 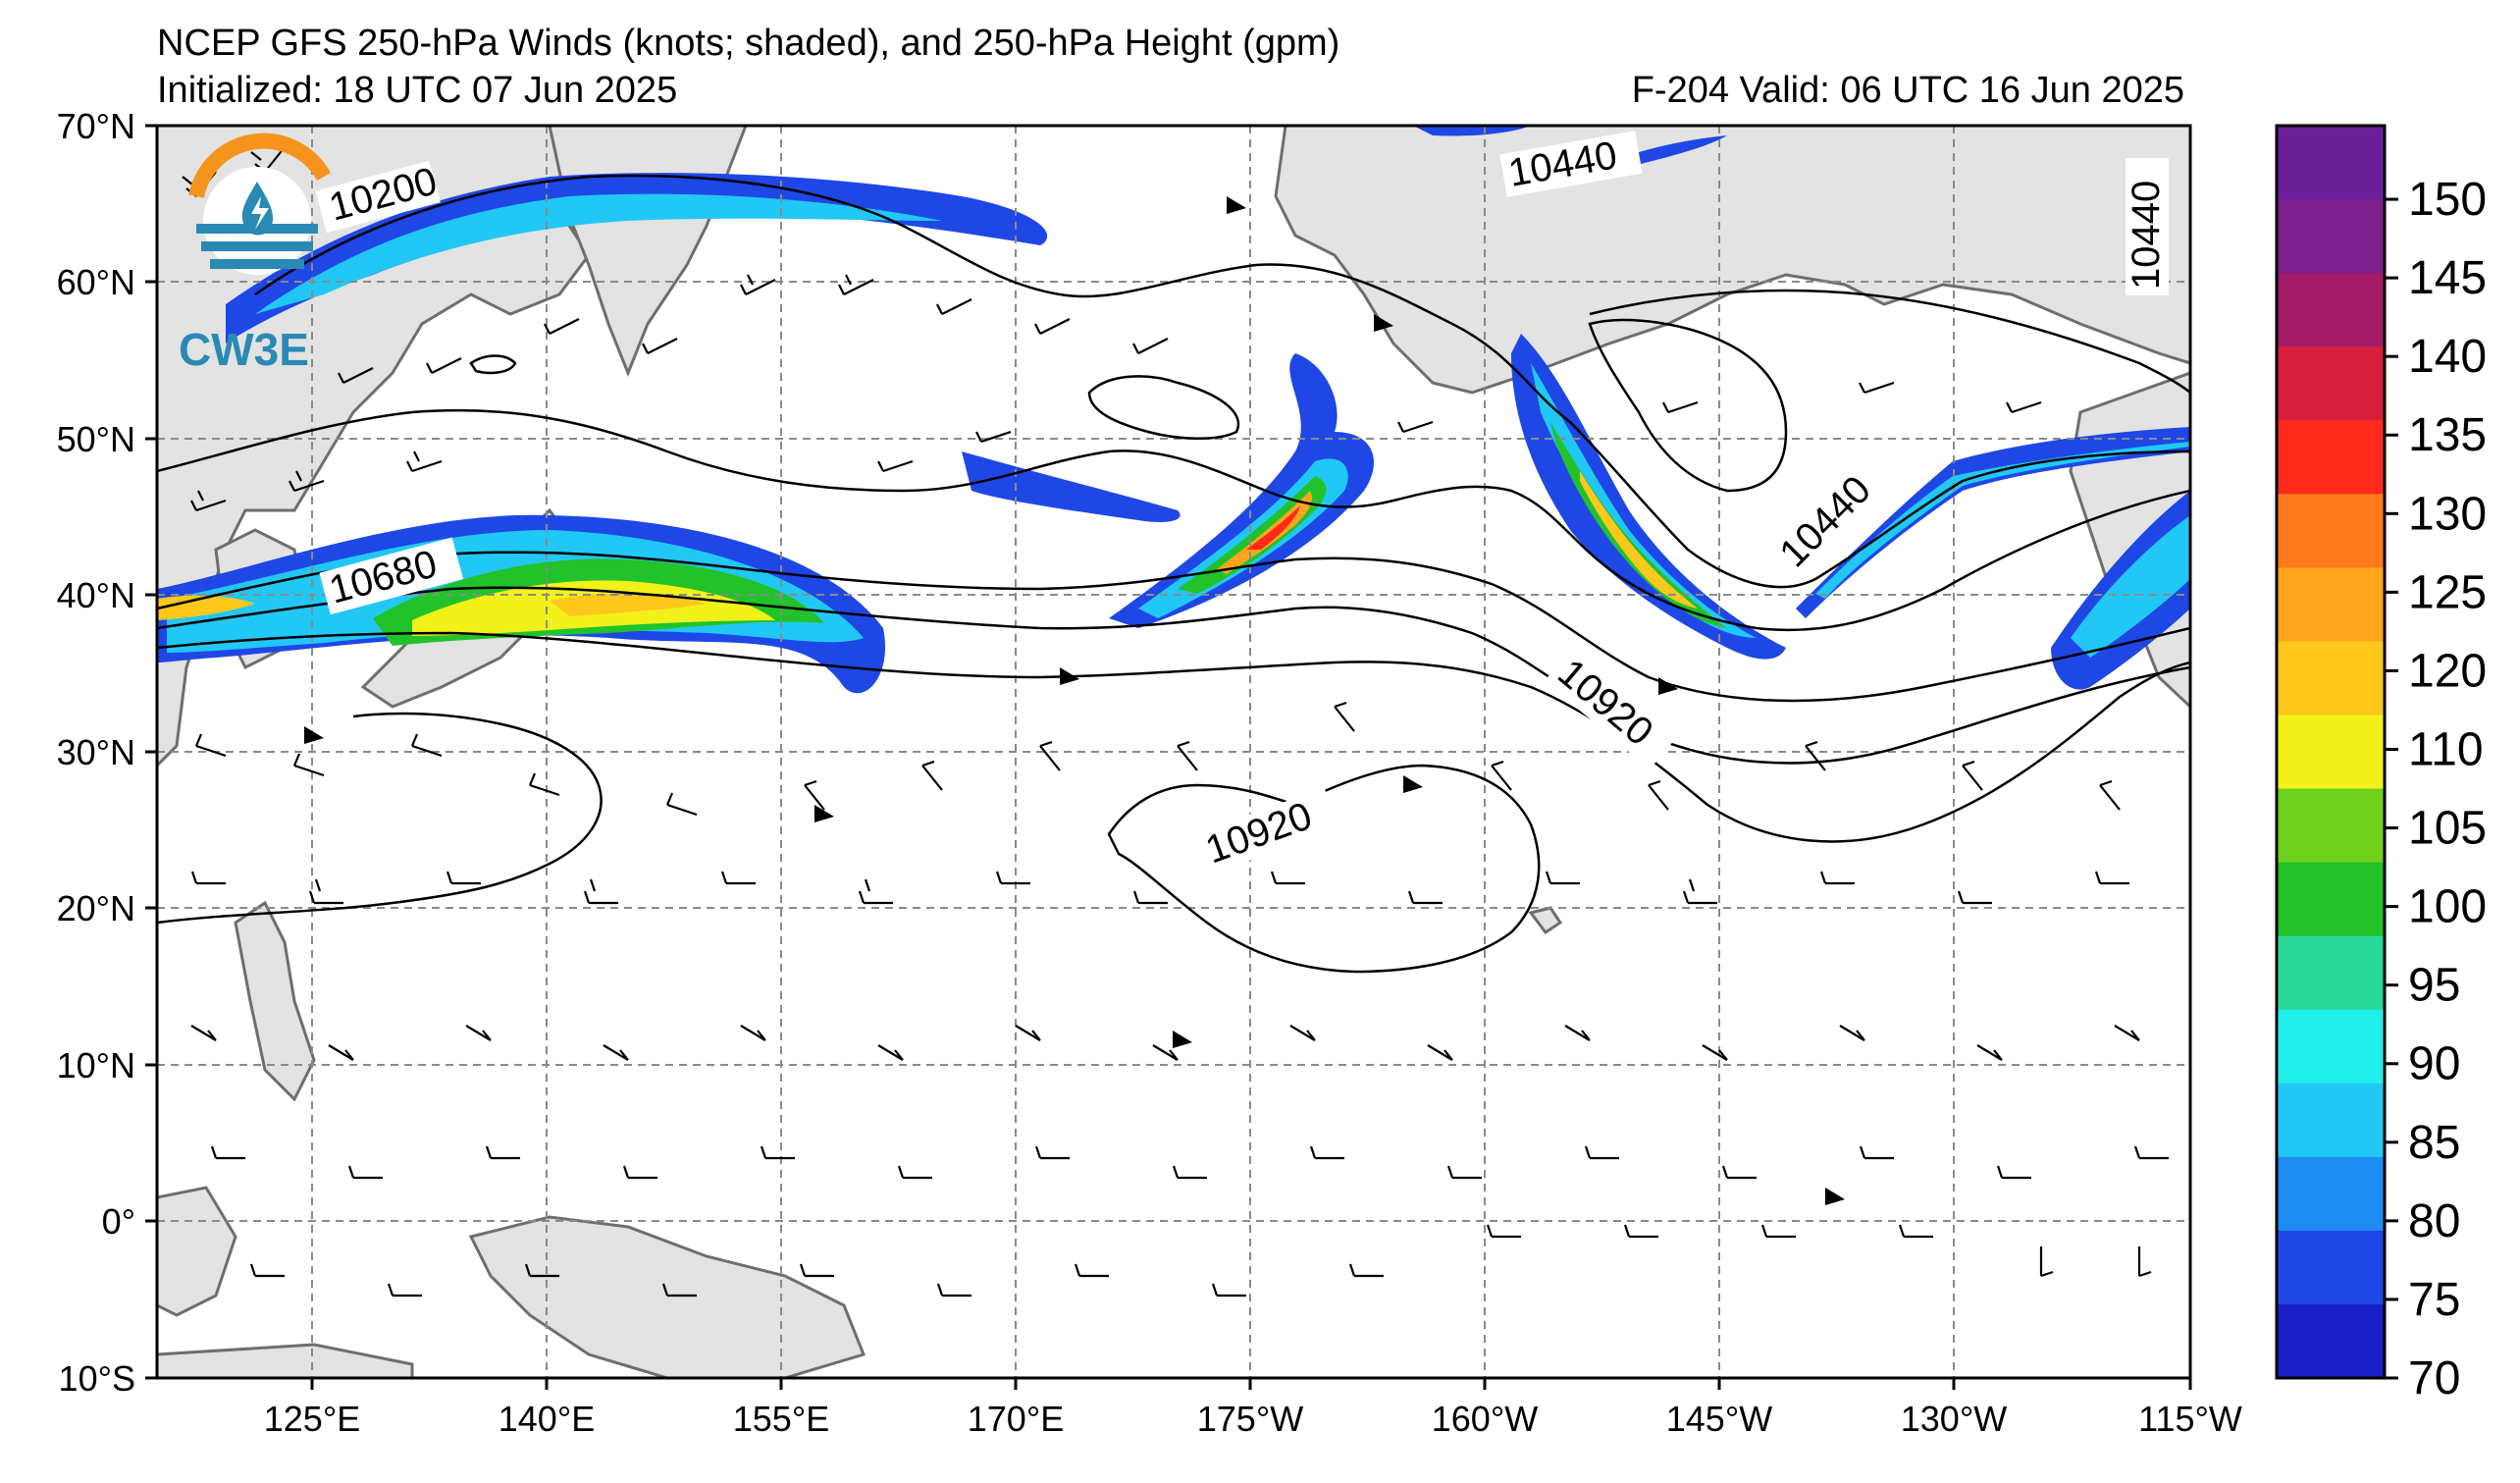 I want to click on logo-sun-arc, so click(x=260, y=165).